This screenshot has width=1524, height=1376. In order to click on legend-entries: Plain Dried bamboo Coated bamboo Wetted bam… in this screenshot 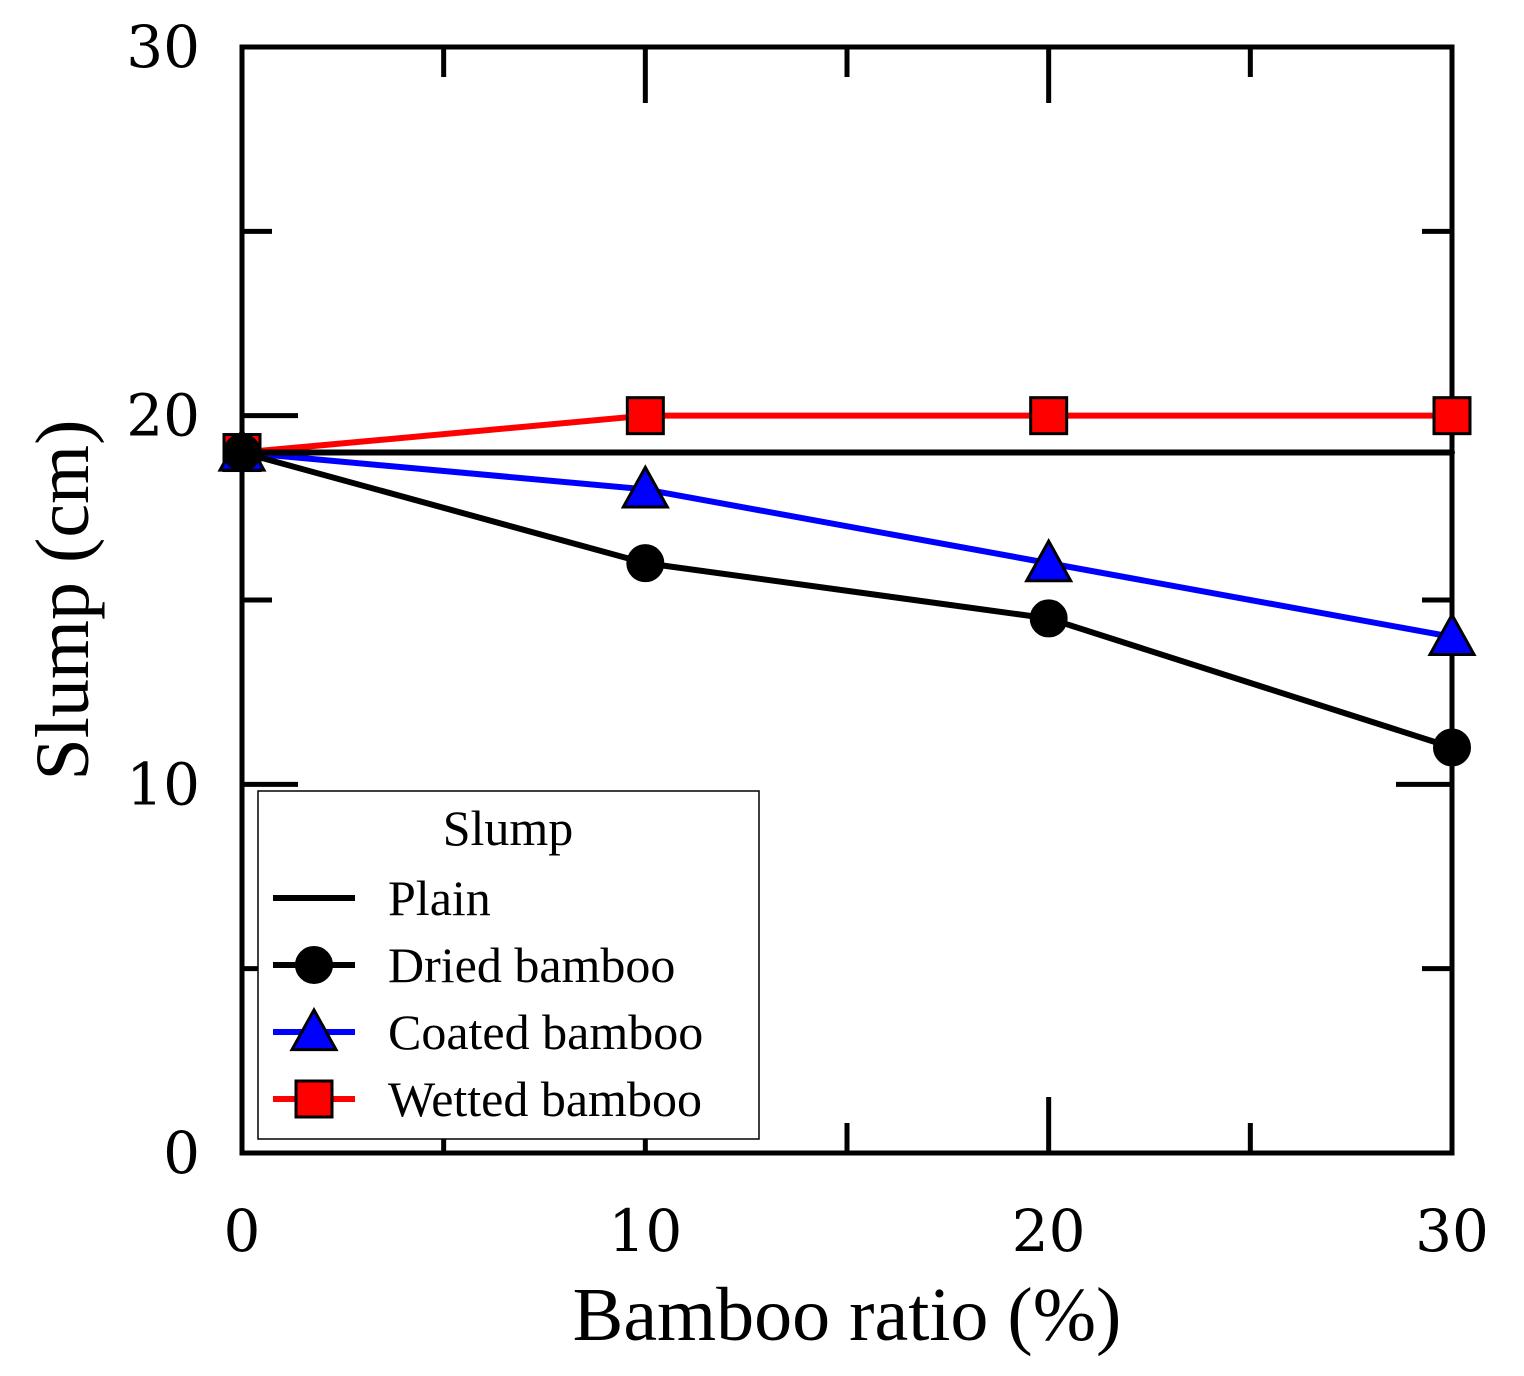, I will do `click(488, 998)`.